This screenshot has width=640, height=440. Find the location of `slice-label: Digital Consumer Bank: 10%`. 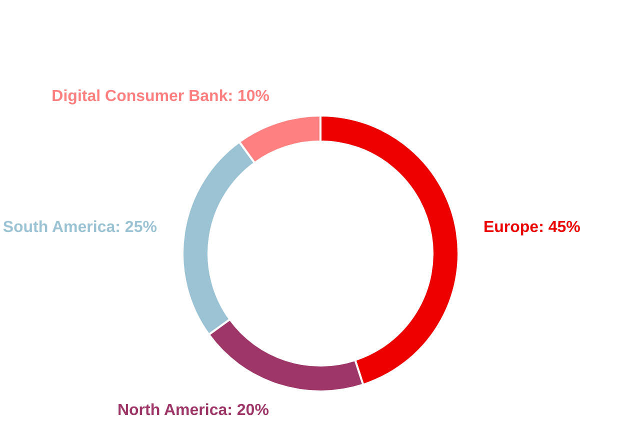

slice-label: Digital Consumer Bank: 10% is located at coordinates (161, 97).